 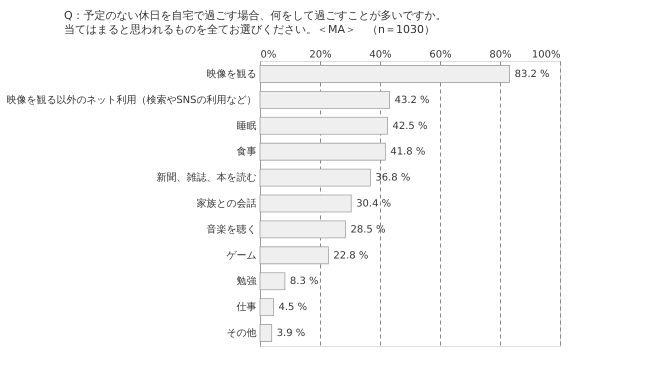 What do you see at coordinates (226, 204) in the screenshot?
I see `y-tick-label: 家族との会話` at bounding box center [226, 204].